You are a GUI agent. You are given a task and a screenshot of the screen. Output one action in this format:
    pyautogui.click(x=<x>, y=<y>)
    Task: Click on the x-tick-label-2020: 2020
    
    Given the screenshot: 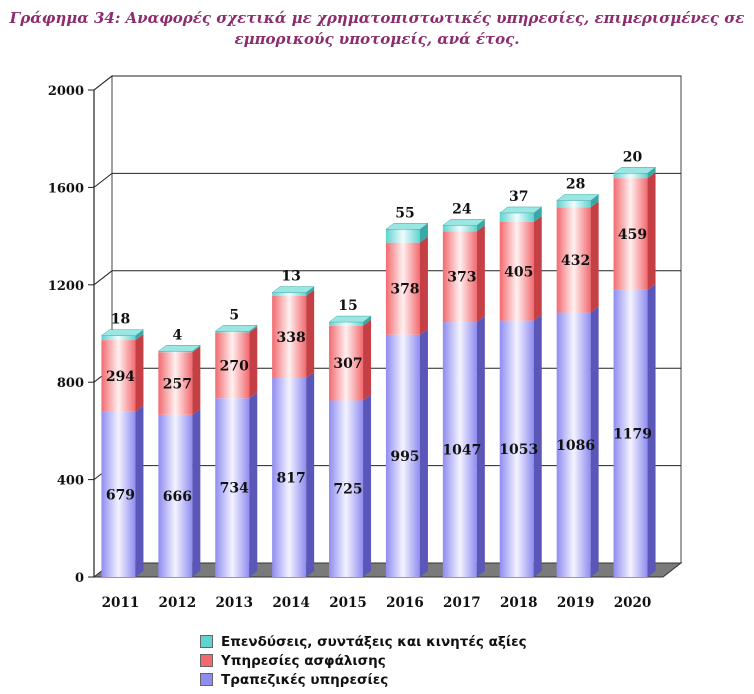 What is the action you would take?
    pyautogui.click(x=633, y=603)
    